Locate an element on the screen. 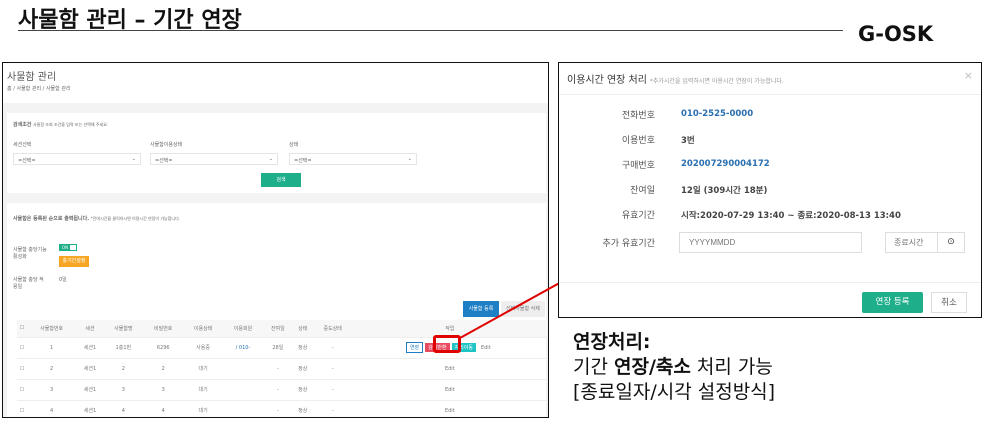 This screenshot has height=436, width=991. cell-no: 1 is located at coordinates (51, 348).